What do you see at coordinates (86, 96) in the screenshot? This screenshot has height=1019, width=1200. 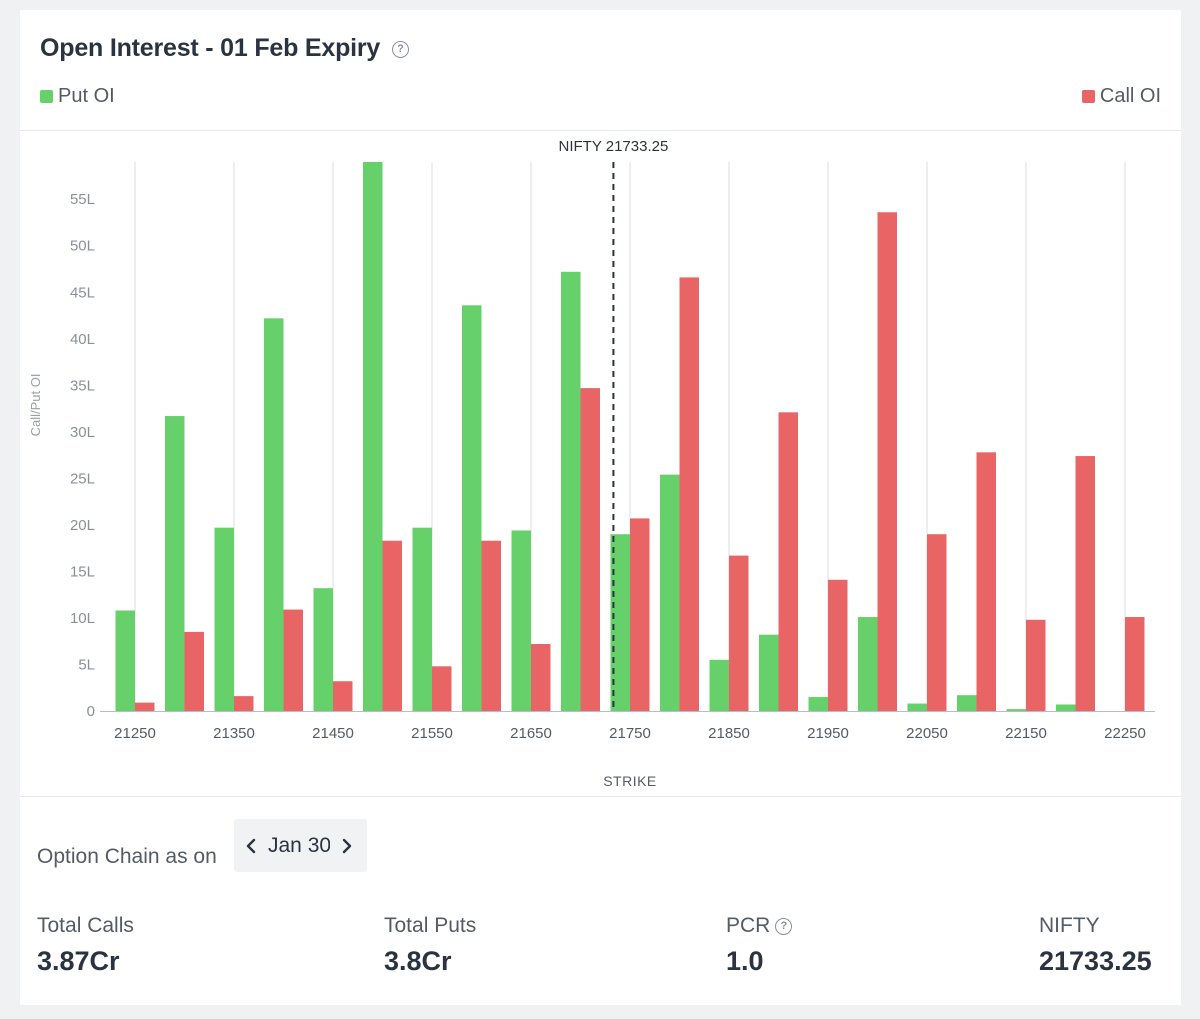 I see `legend-put-label: Put OI` at bounding box center [86, 96].